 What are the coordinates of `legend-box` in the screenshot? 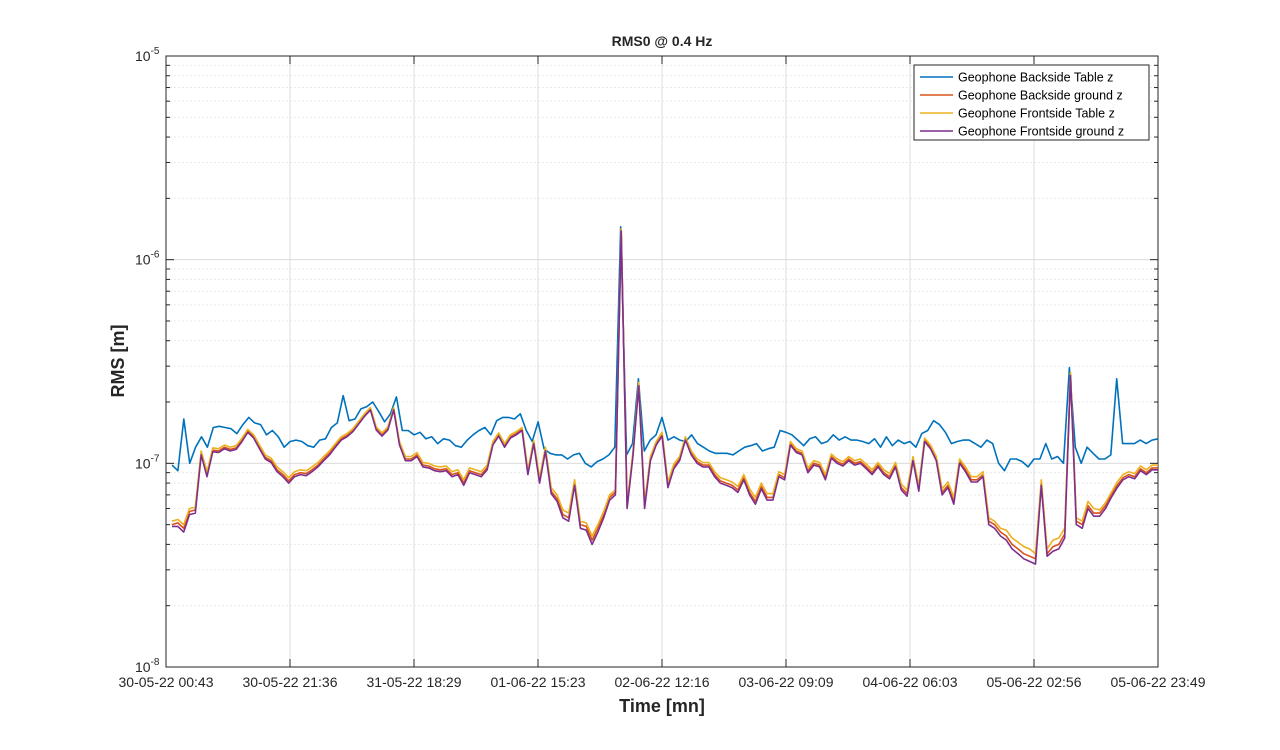 It's located at (1031, 102).